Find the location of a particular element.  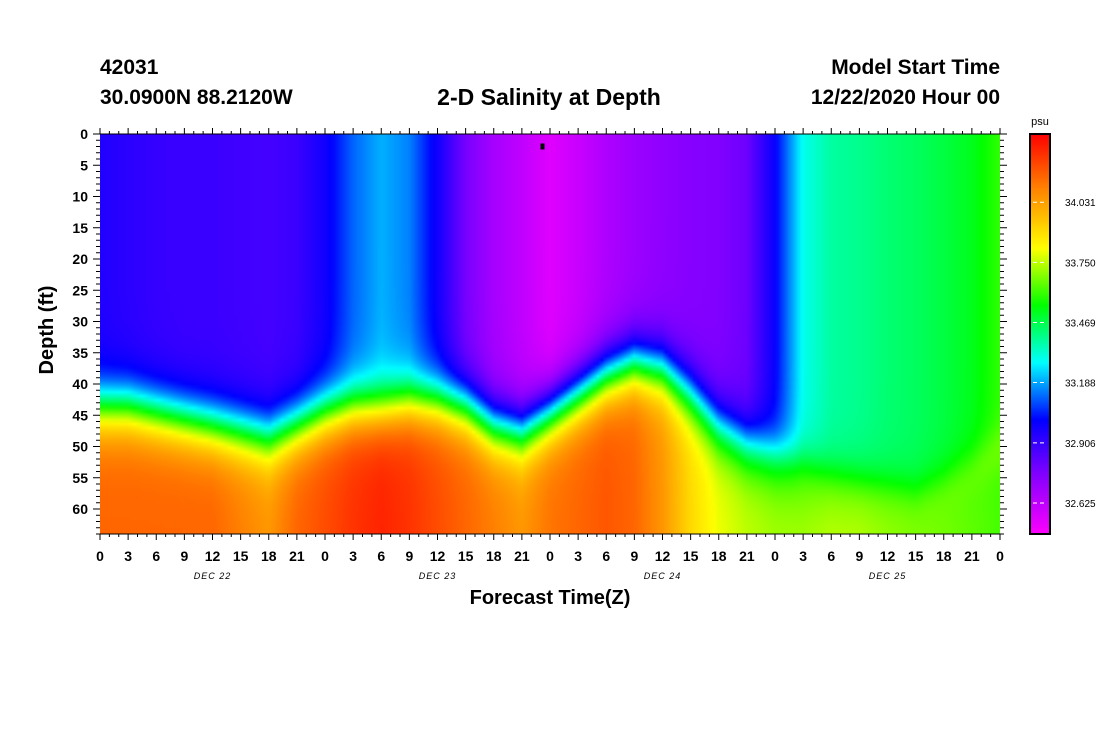

date-label: DEC 22 is located at coordinates (213, 576).